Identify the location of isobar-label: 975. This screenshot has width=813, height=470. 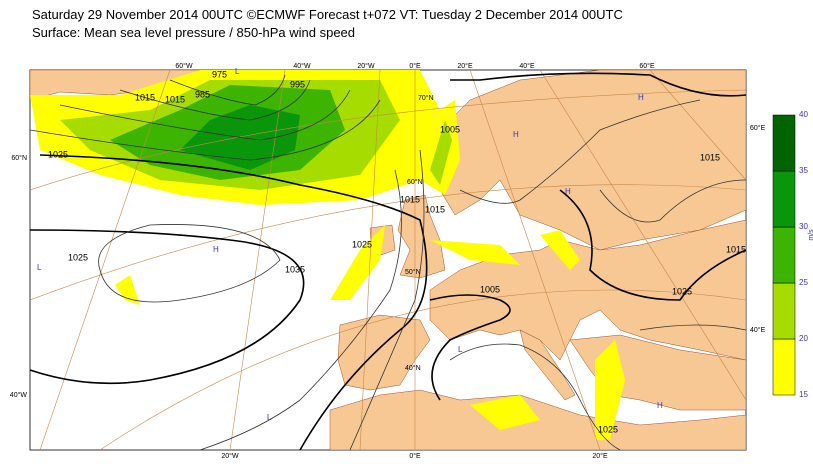
(219, 74).